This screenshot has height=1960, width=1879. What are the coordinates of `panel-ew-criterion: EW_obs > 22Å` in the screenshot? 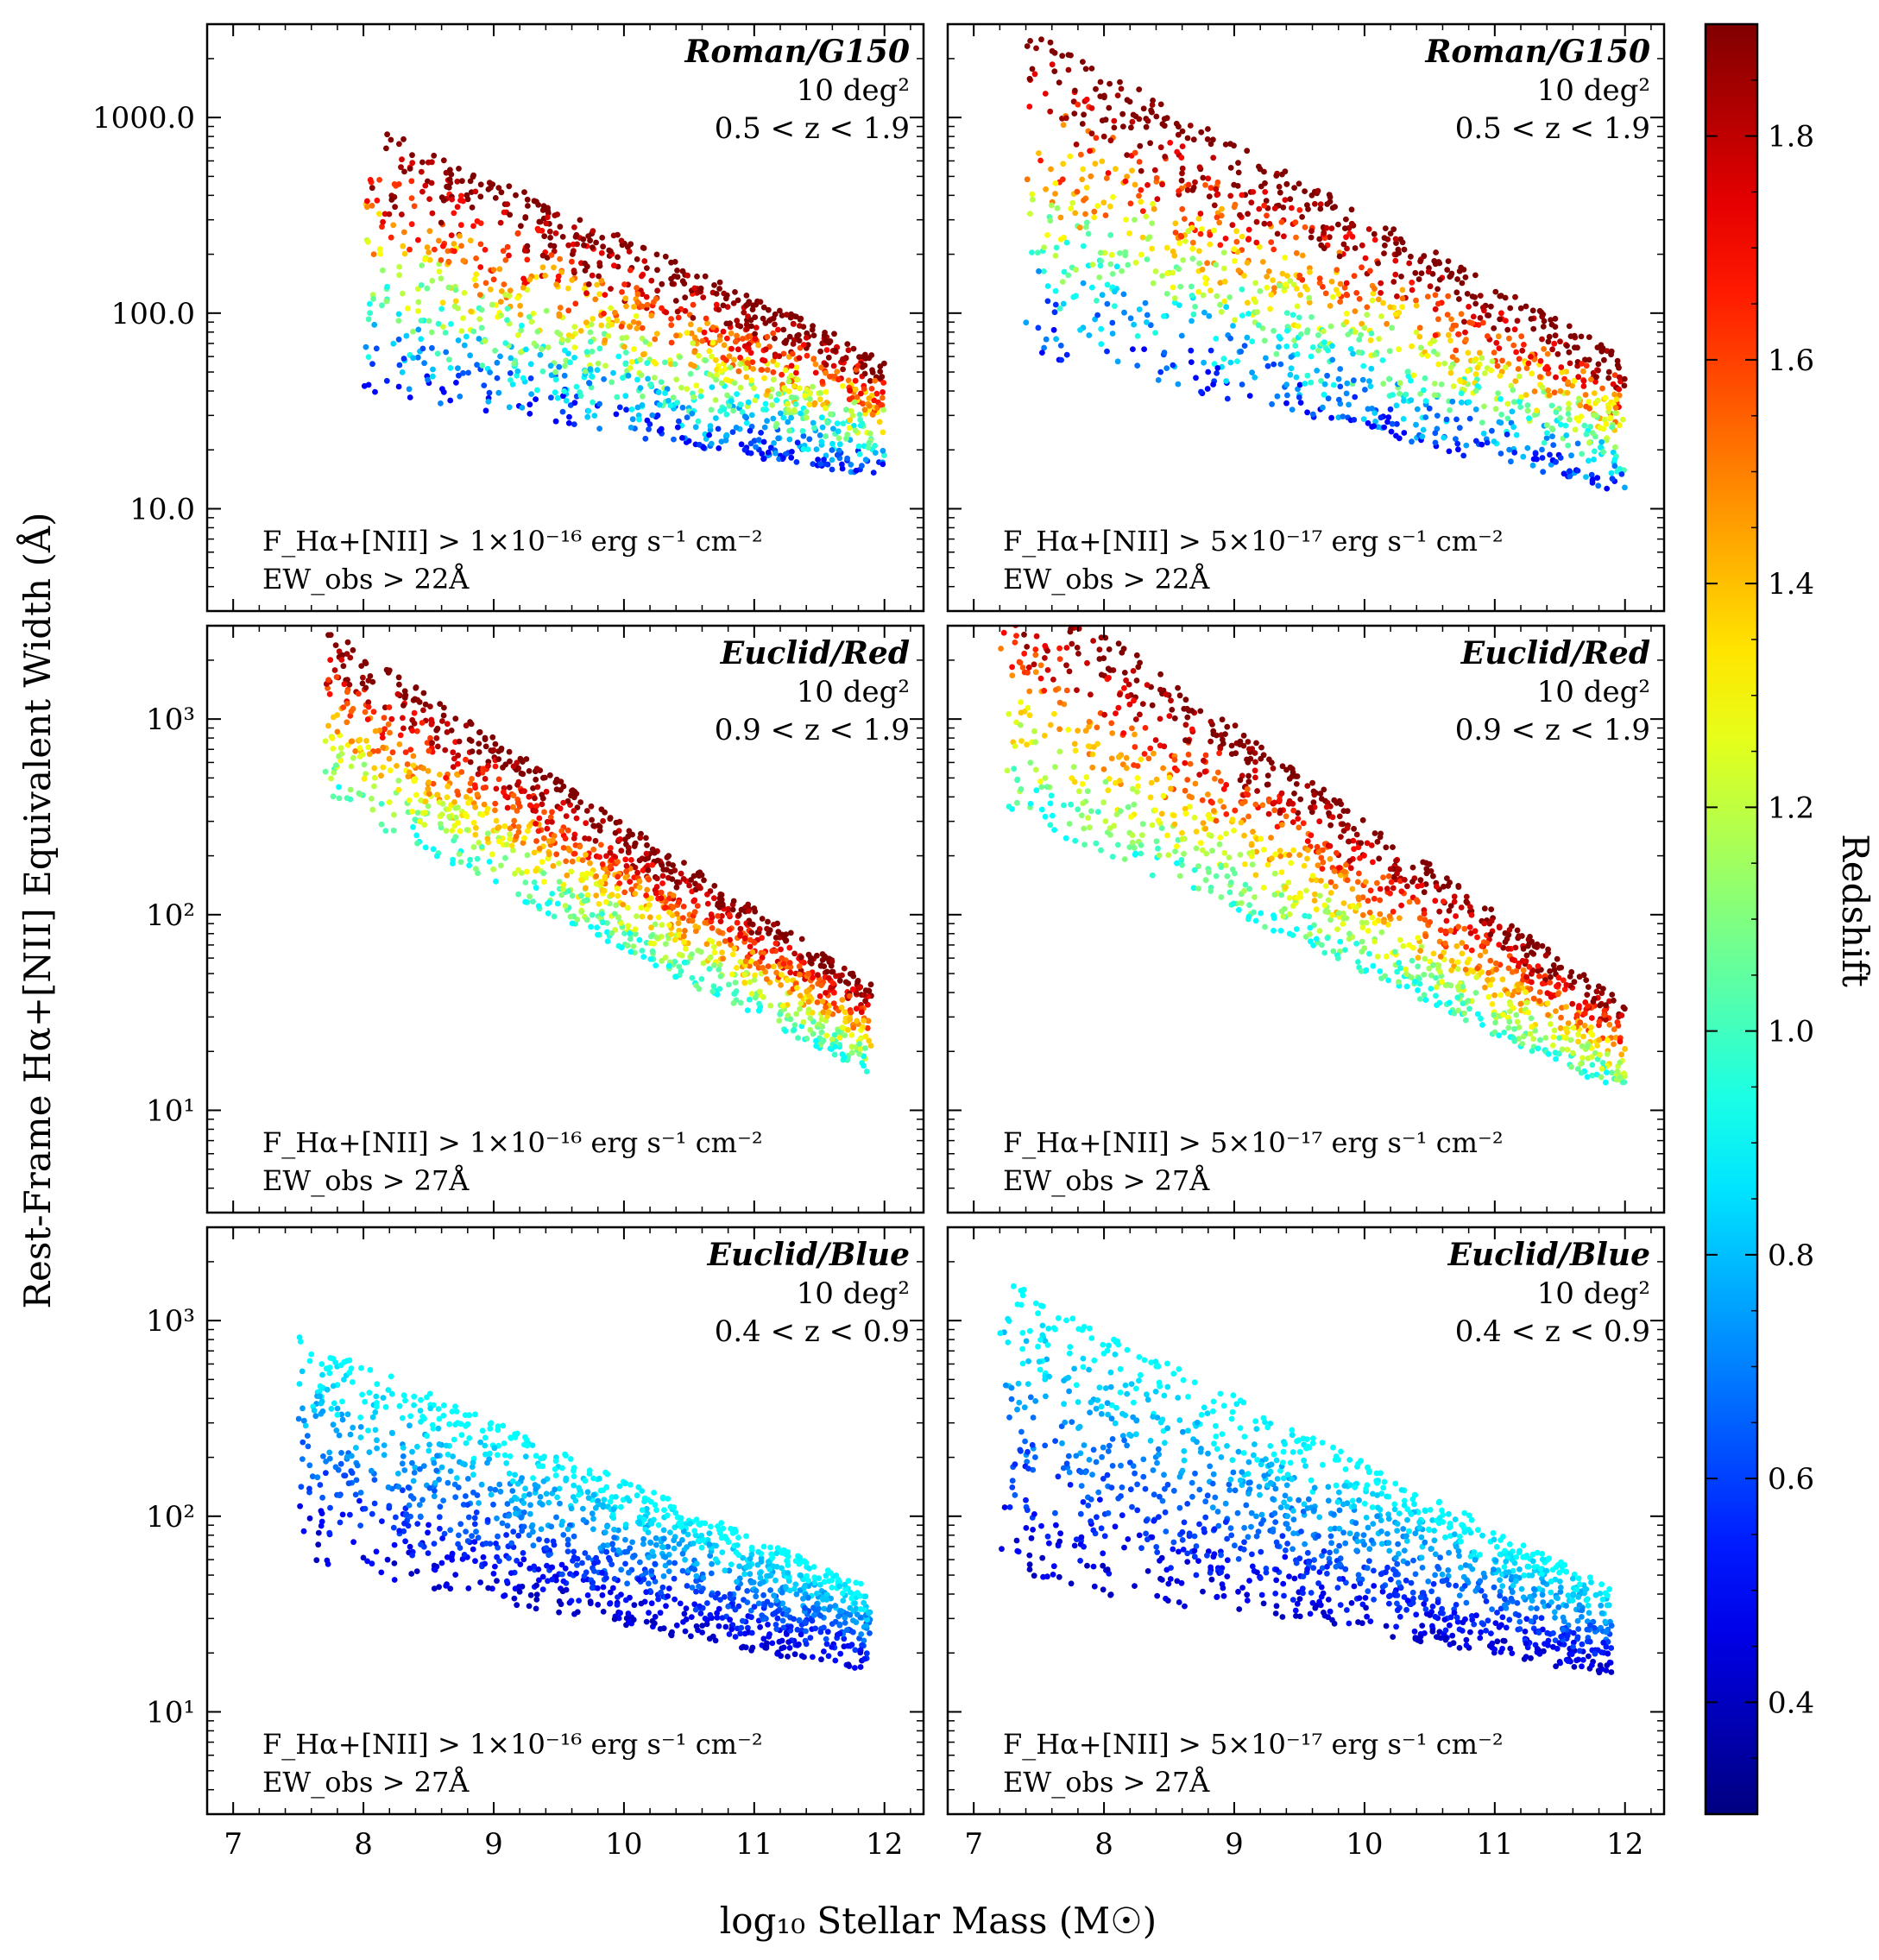 It's located at (366, 580).